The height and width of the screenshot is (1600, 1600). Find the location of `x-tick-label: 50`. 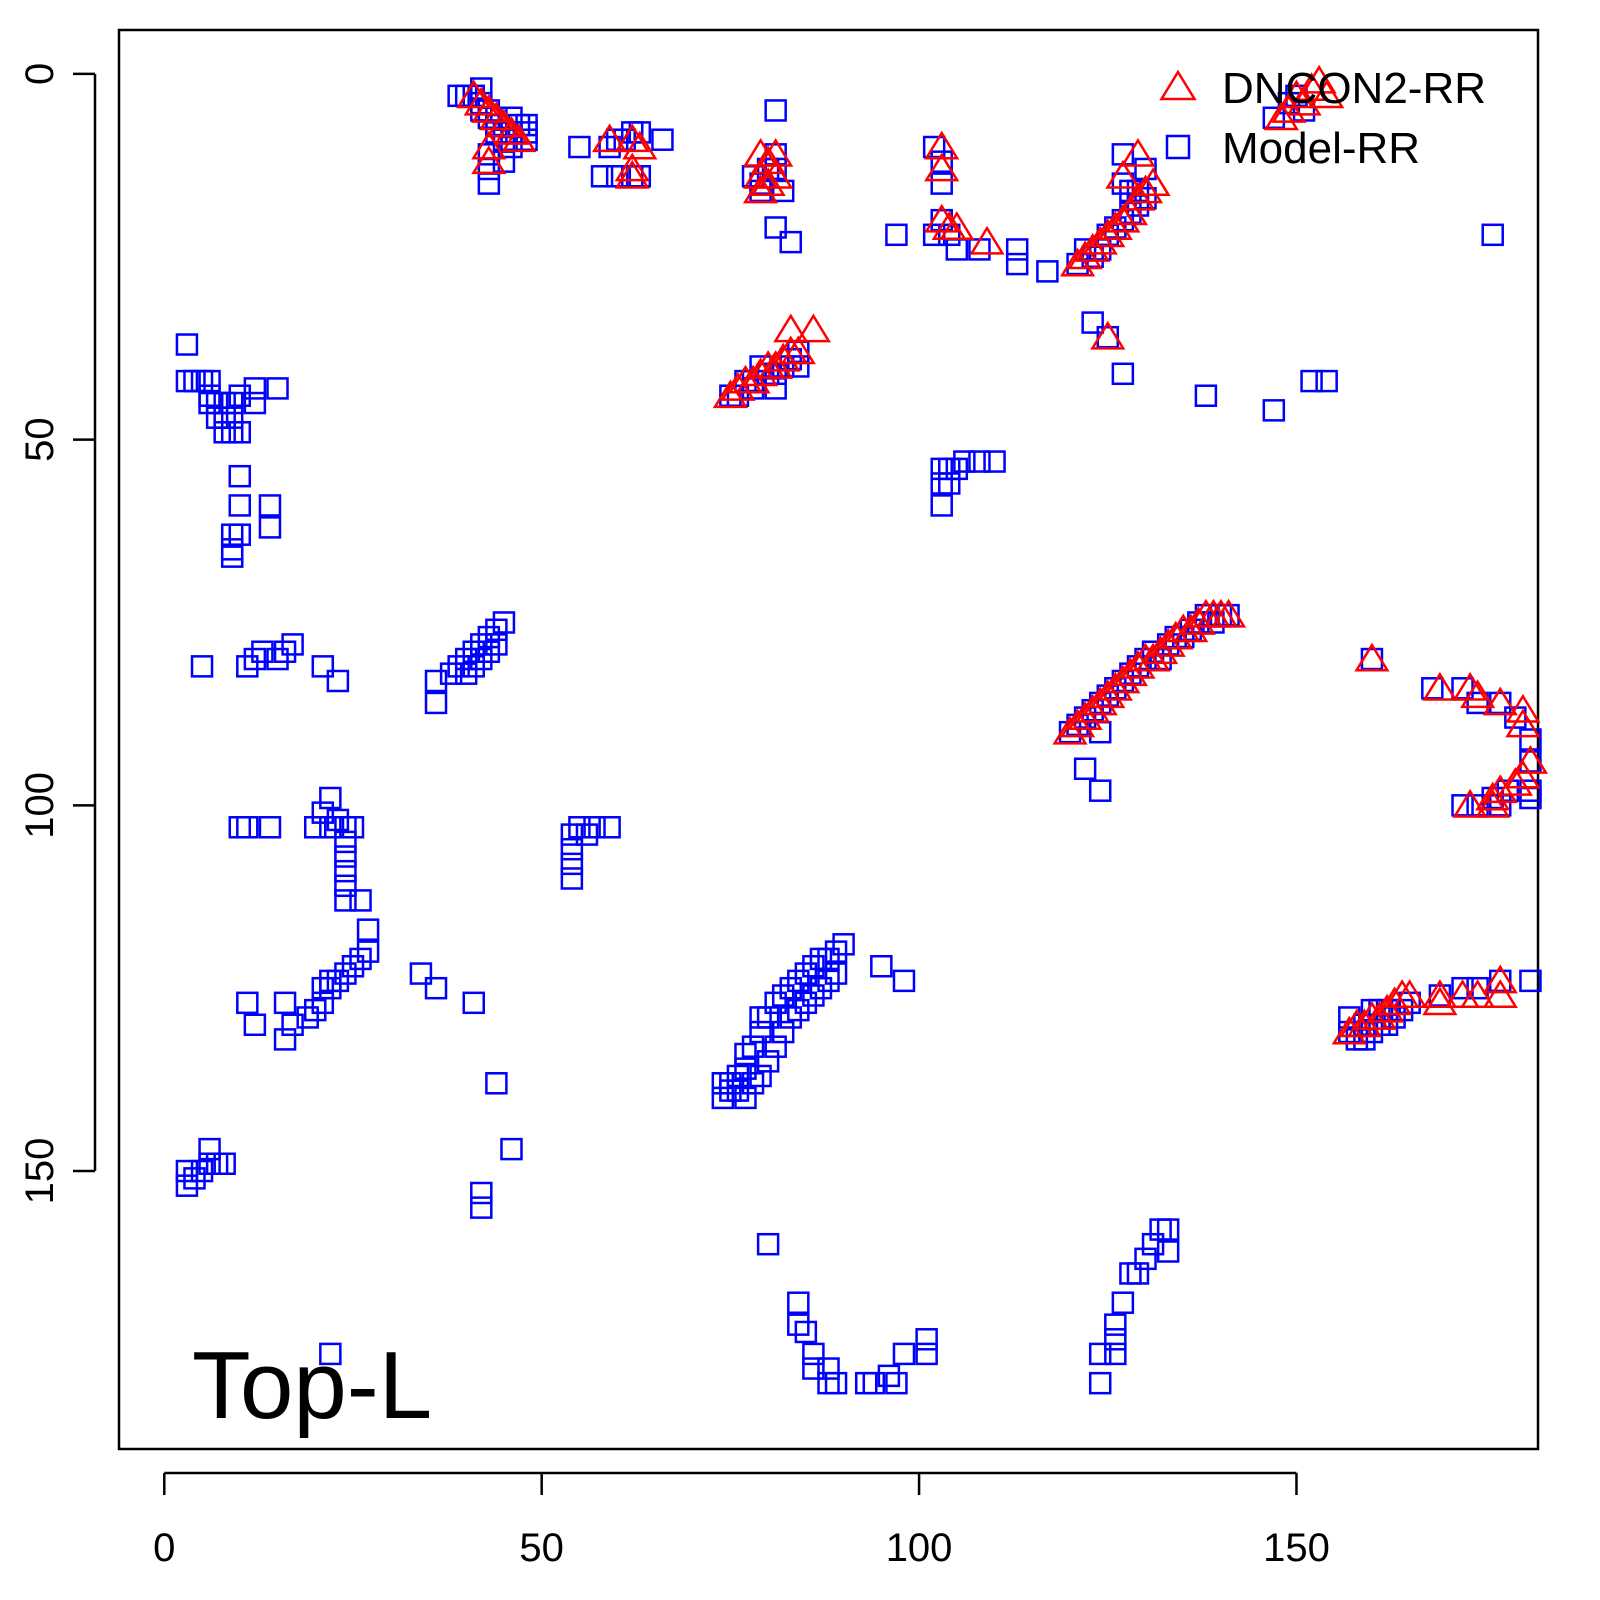

x-tick-label: 50 is located at coordinates (541, 1548).